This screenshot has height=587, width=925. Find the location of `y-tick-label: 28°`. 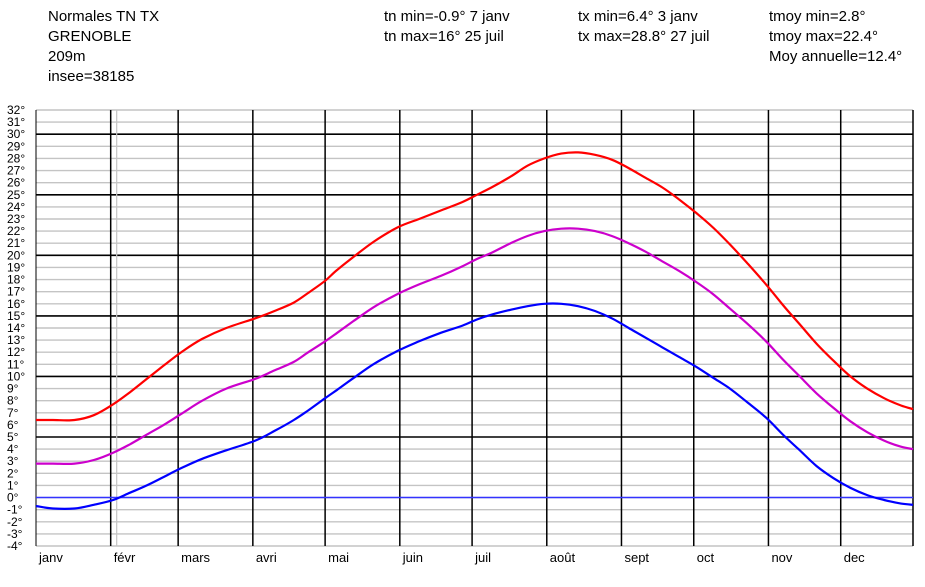

y-tick-label: 28° is located at coordinates (16, 158).